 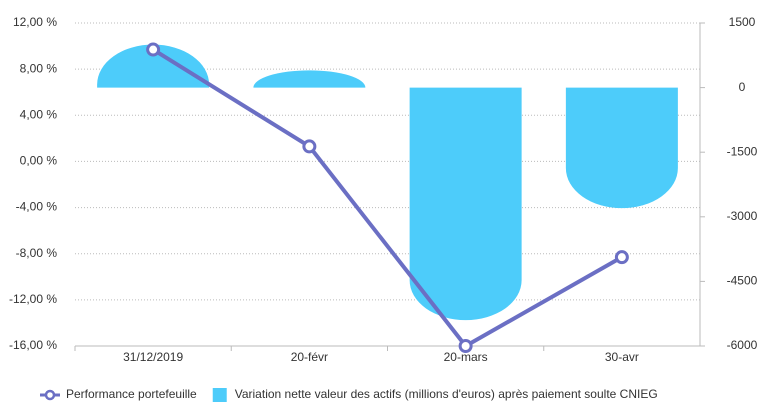 What do you see at coordinates (131, 394) in the screenshot?
I see `legend-label: Performance portefeuille` at bounding box center [131, 394].